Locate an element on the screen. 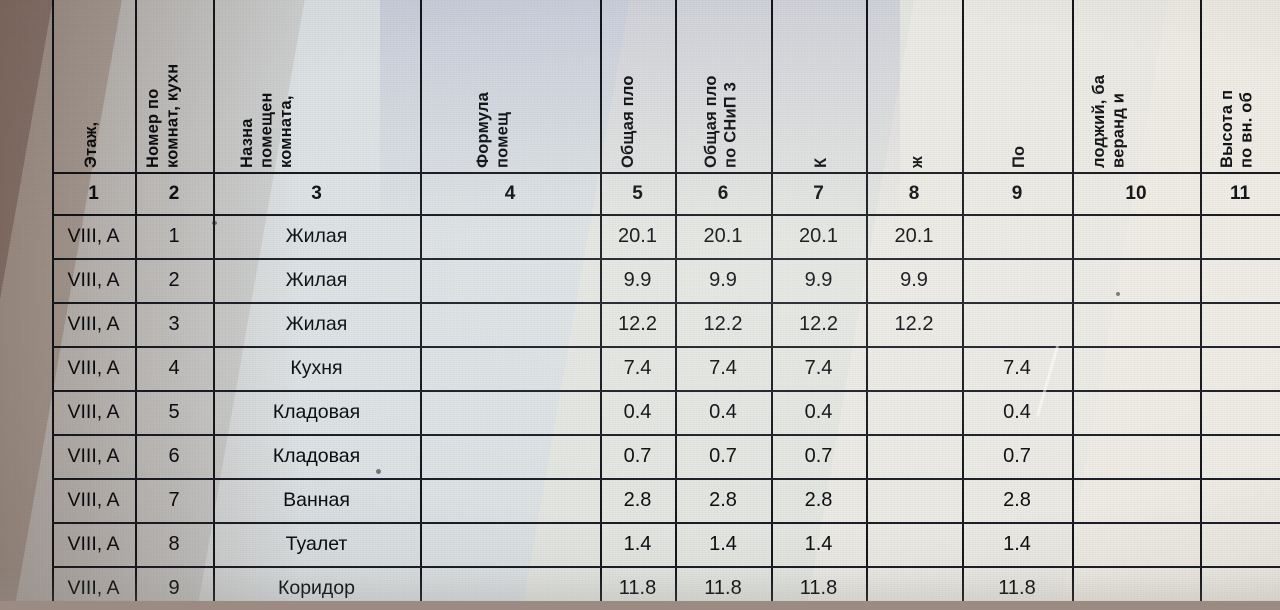 This screenshot has height=610, width=1280. cell-auxiliary-area: 2.8 is located at coordinates (1017, 499).